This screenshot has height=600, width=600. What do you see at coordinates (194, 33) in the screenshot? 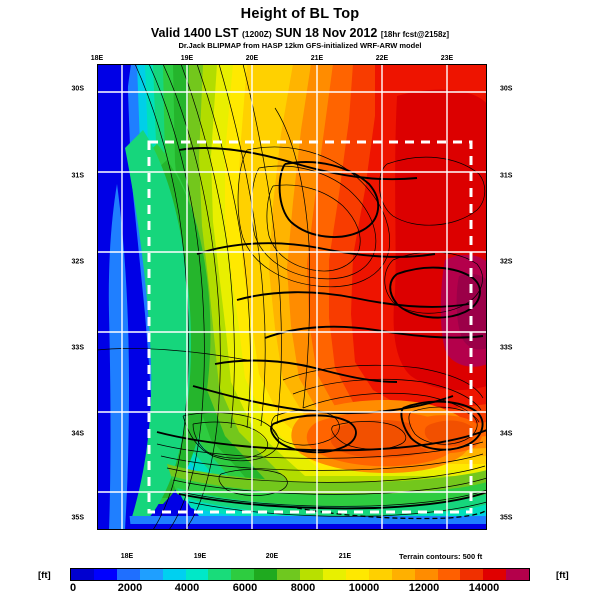
I see `valid-time-label: Valid 1400 LST` at bounding box center [194, 33].